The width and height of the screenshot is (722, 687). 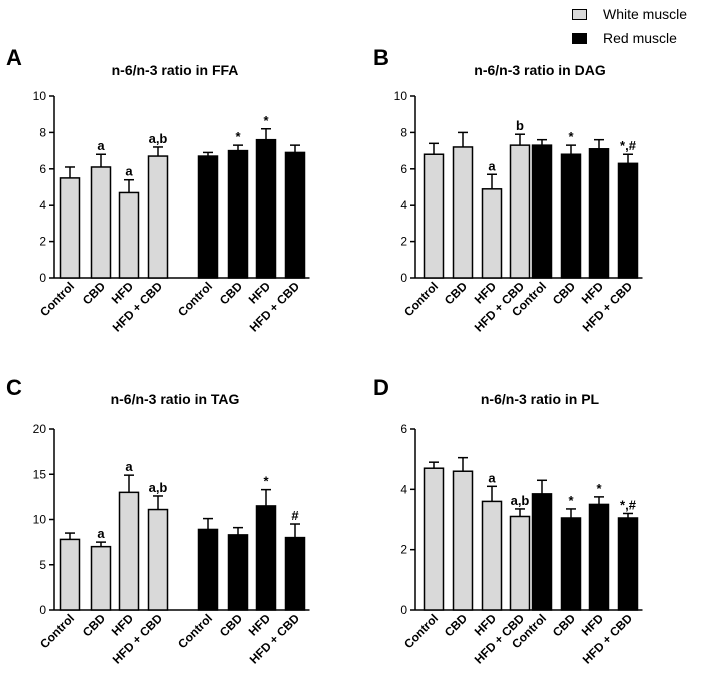 I want to click on significance-label: #, so click(x=295, y=515).